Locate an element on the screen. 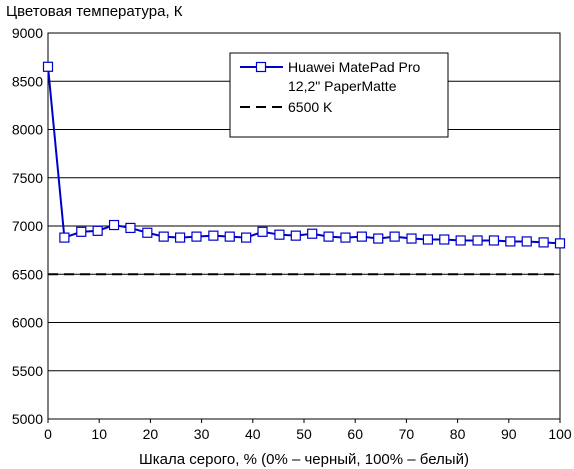  y-tick-label-5000: 5000 is located at coordinates (27, 419).